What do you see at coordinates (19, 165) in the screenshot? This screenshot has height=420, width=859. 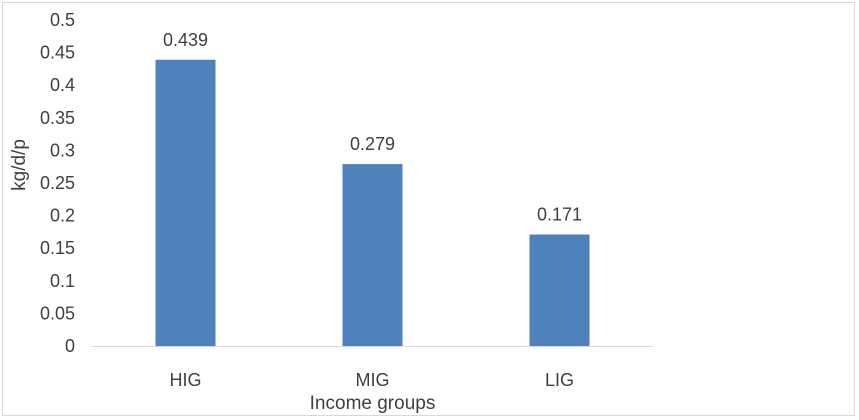 I see `y-axis-title: kg/d/p` at bounding box center [19, 165].